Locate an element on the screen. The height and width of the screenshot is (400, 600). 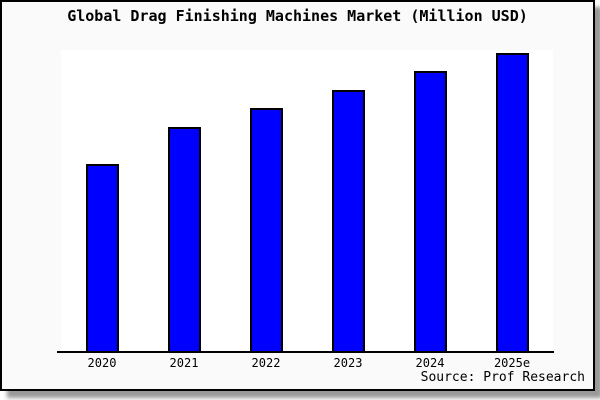
bar-2020 is located at coordinates (102, 258).